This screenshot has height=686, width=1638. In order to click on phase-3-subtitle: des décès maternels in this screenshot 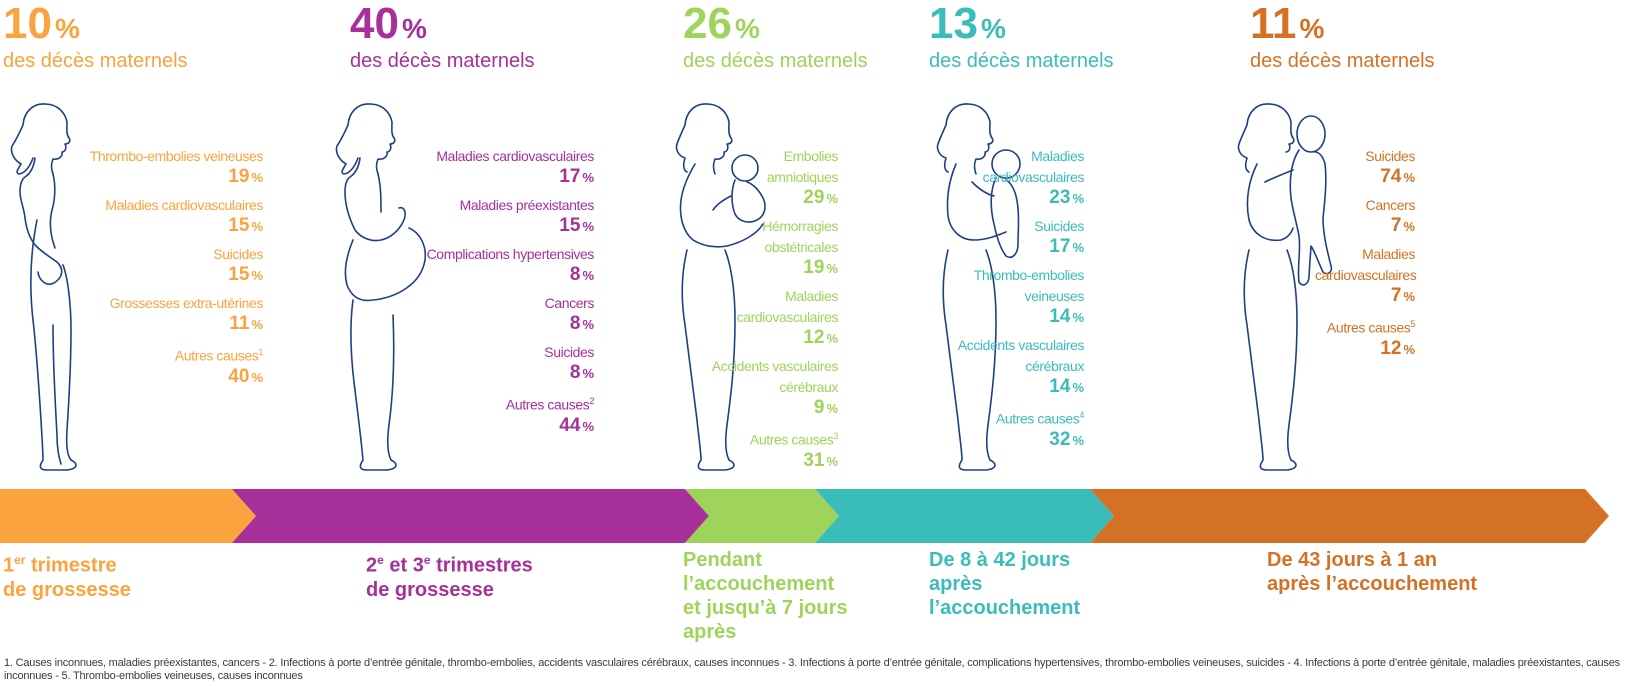, I will do `click(775, 61)`.